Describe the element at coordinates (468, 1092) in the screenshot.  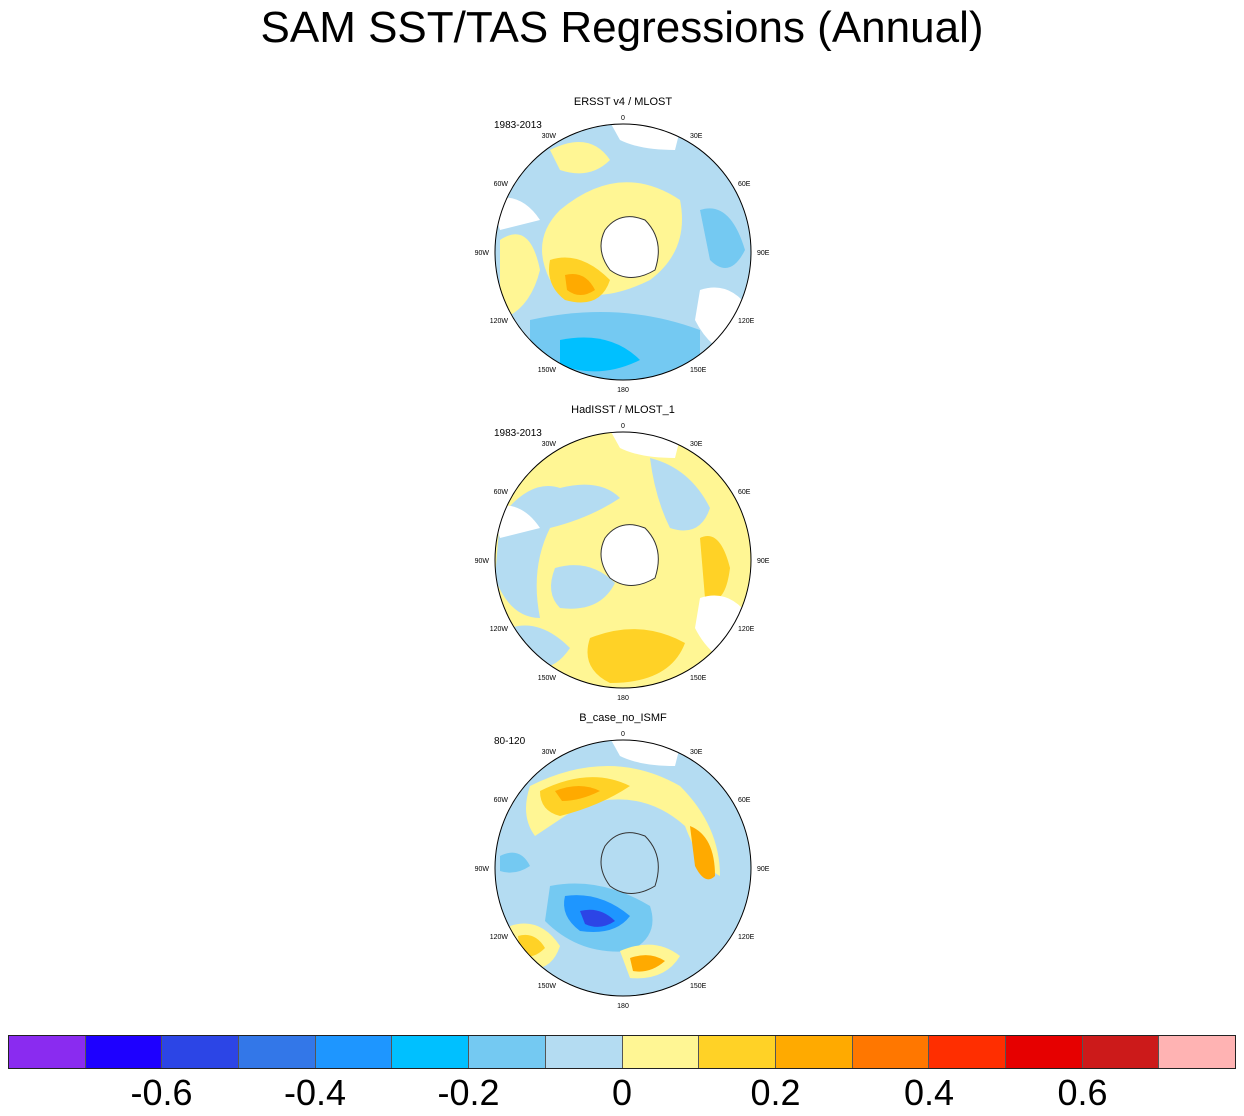
I see `colorbar-label: -0.2` at that location.